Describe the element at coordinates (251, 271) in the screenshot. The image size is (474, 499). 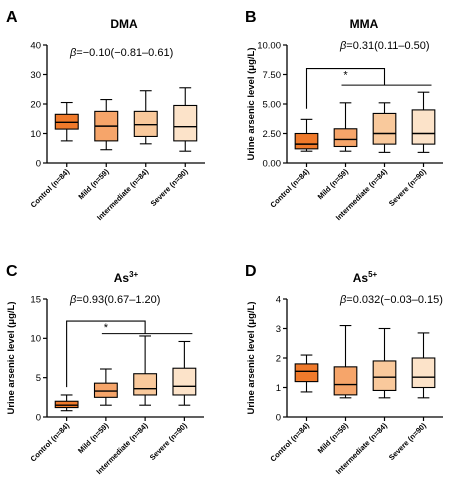
I see `panel-label: D` at that location.